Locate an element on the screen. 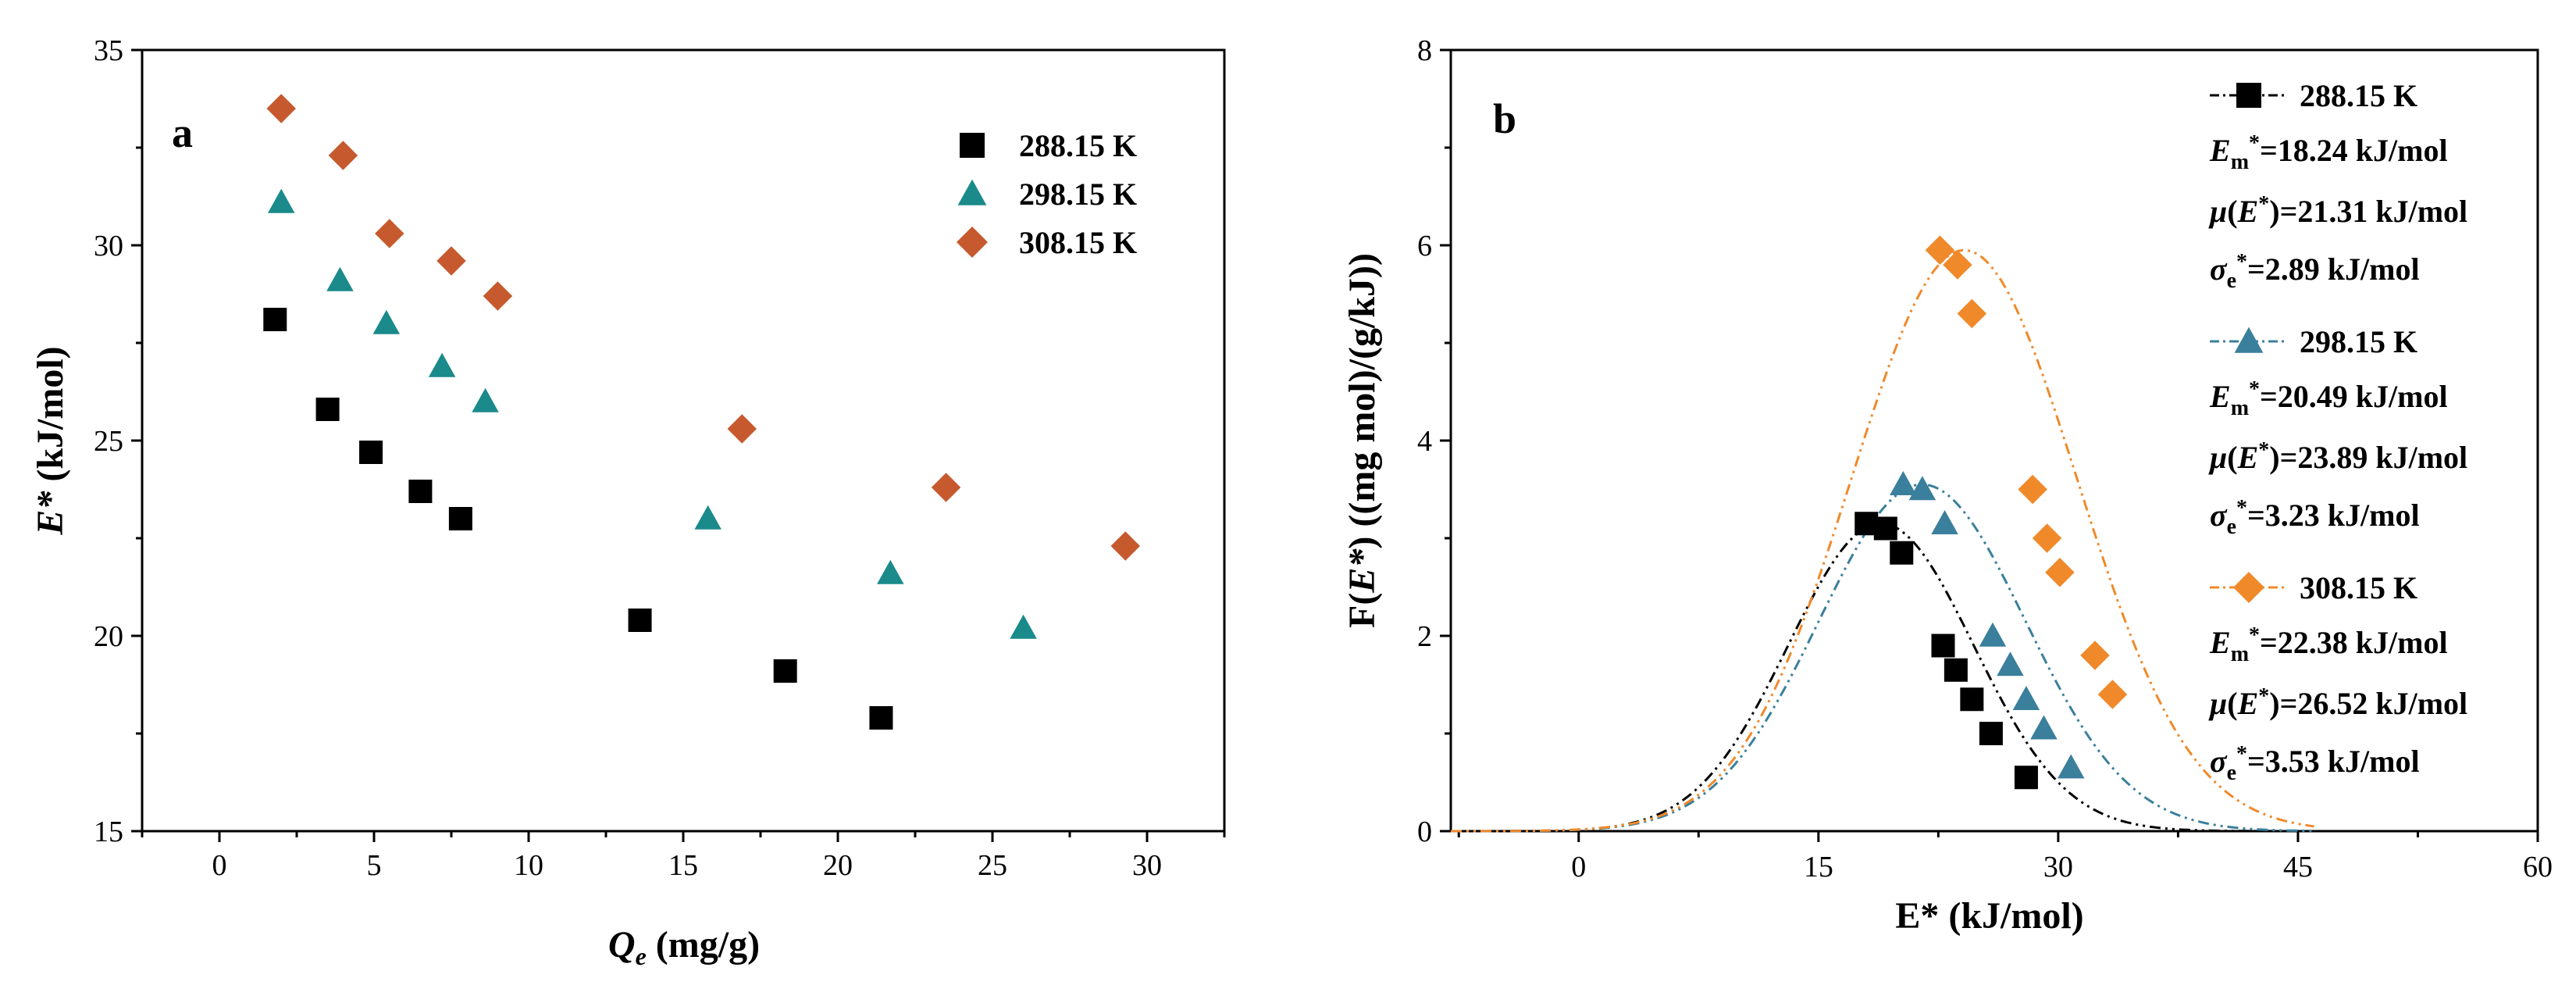 The image size is (2576, 1003). y-tick-label: 2 is located at coordinates (1424, 636).